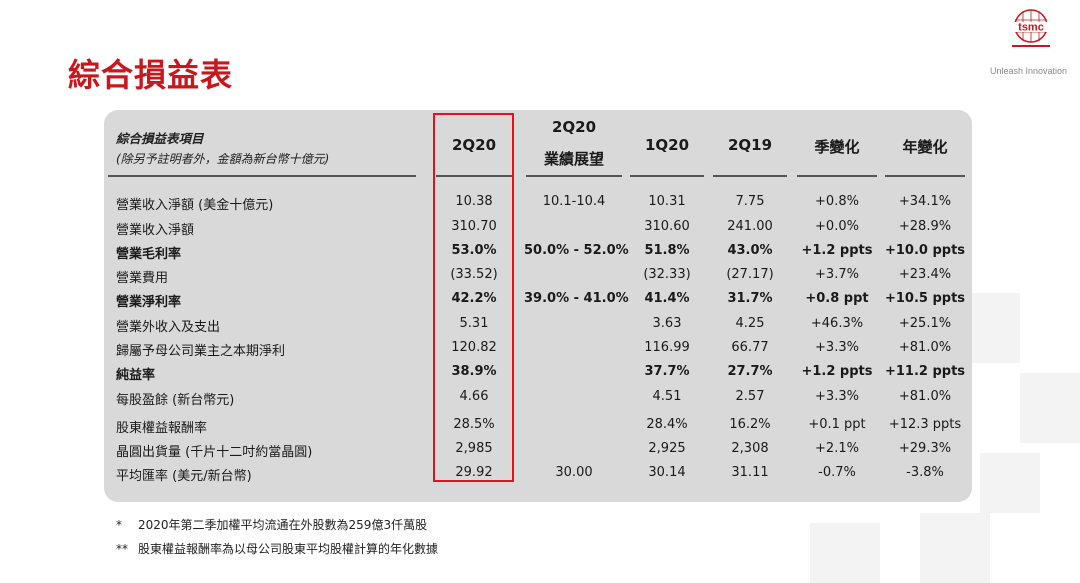 This screenshot has width=1080, height=583. I want to click on logo-text: tsmc, so click(1031, 28).